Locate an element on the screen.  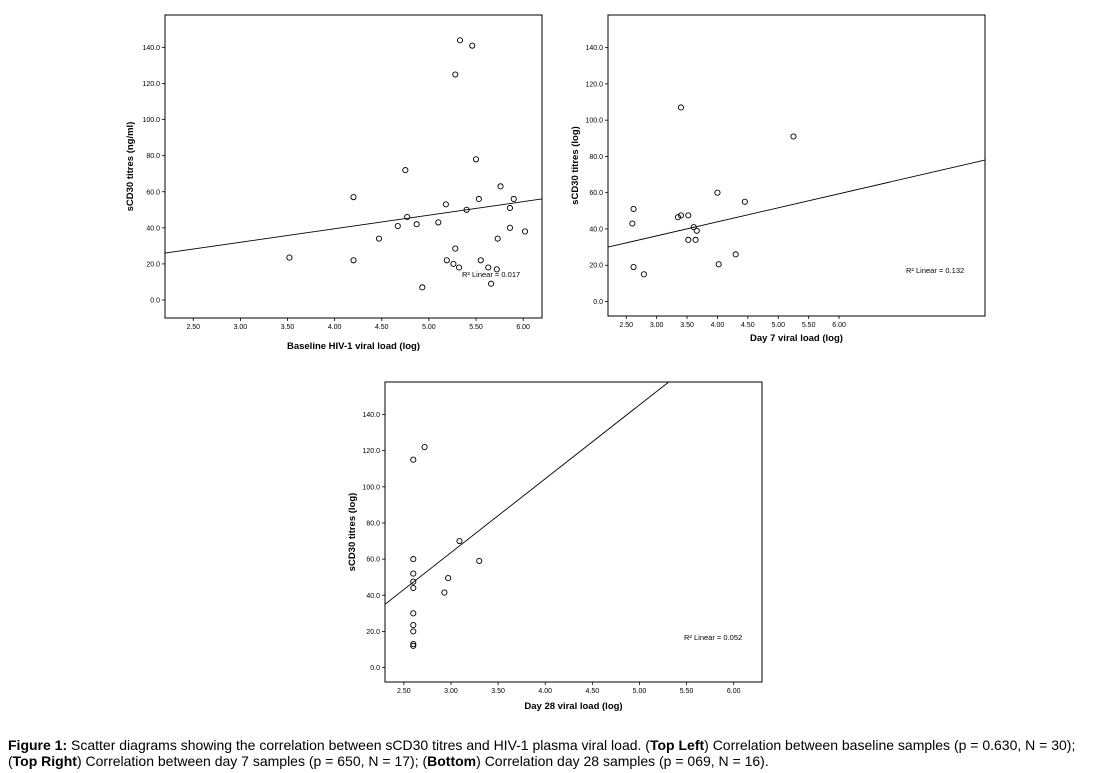
r2-label: R² Linear = 0.017 is located at coordinates (491, 274).